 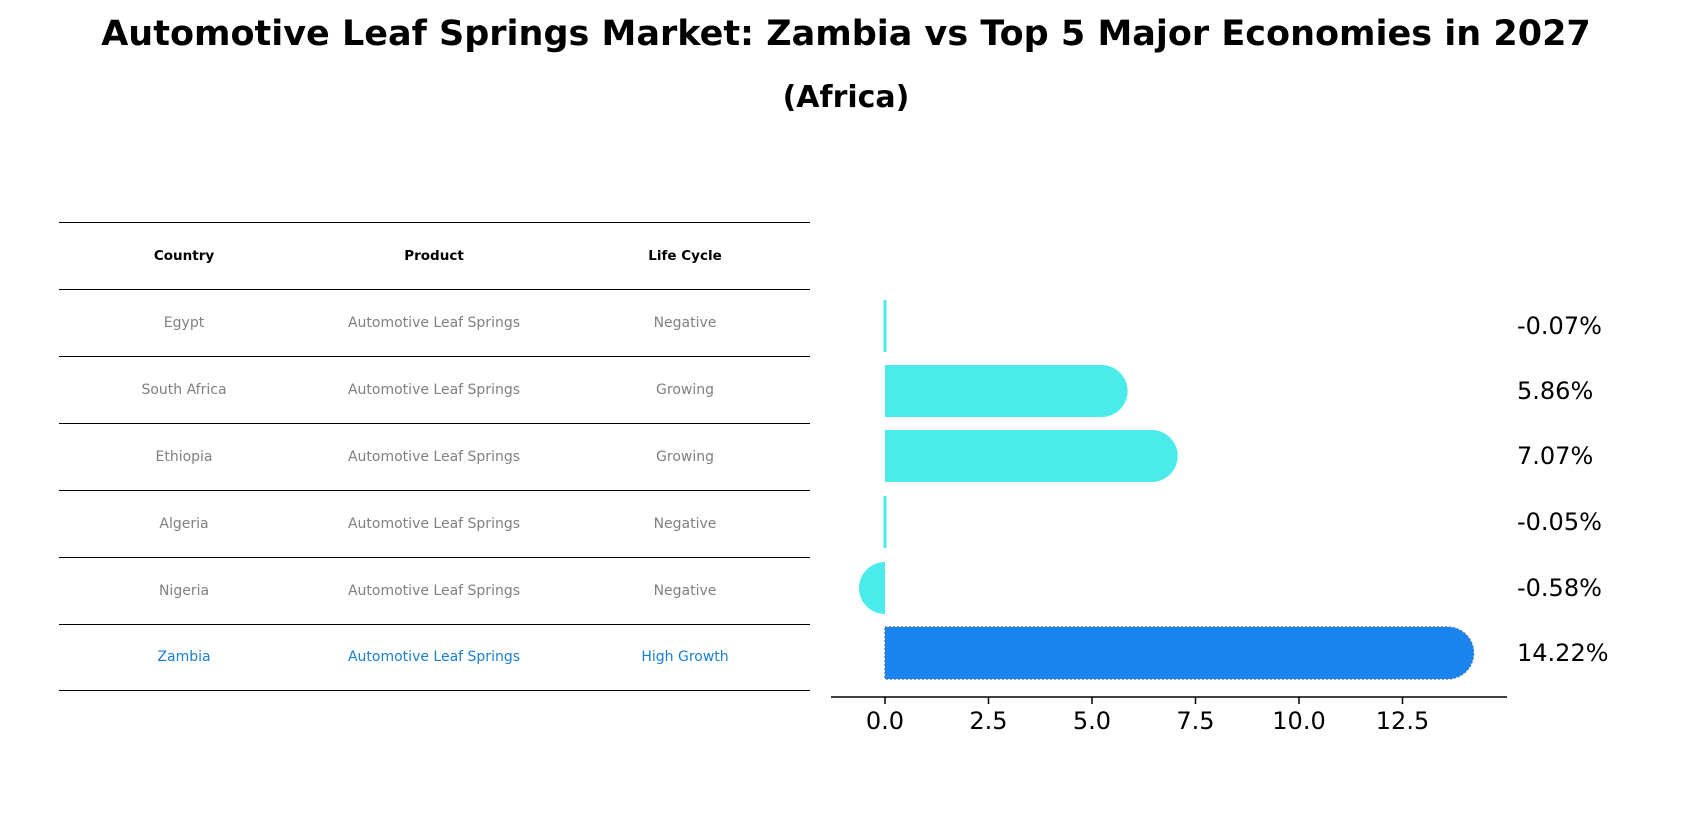 What do you see at coordinates (184, 322) in the screenshot?
I see `cell-country: Egypt` at bounding box center [184, 322].